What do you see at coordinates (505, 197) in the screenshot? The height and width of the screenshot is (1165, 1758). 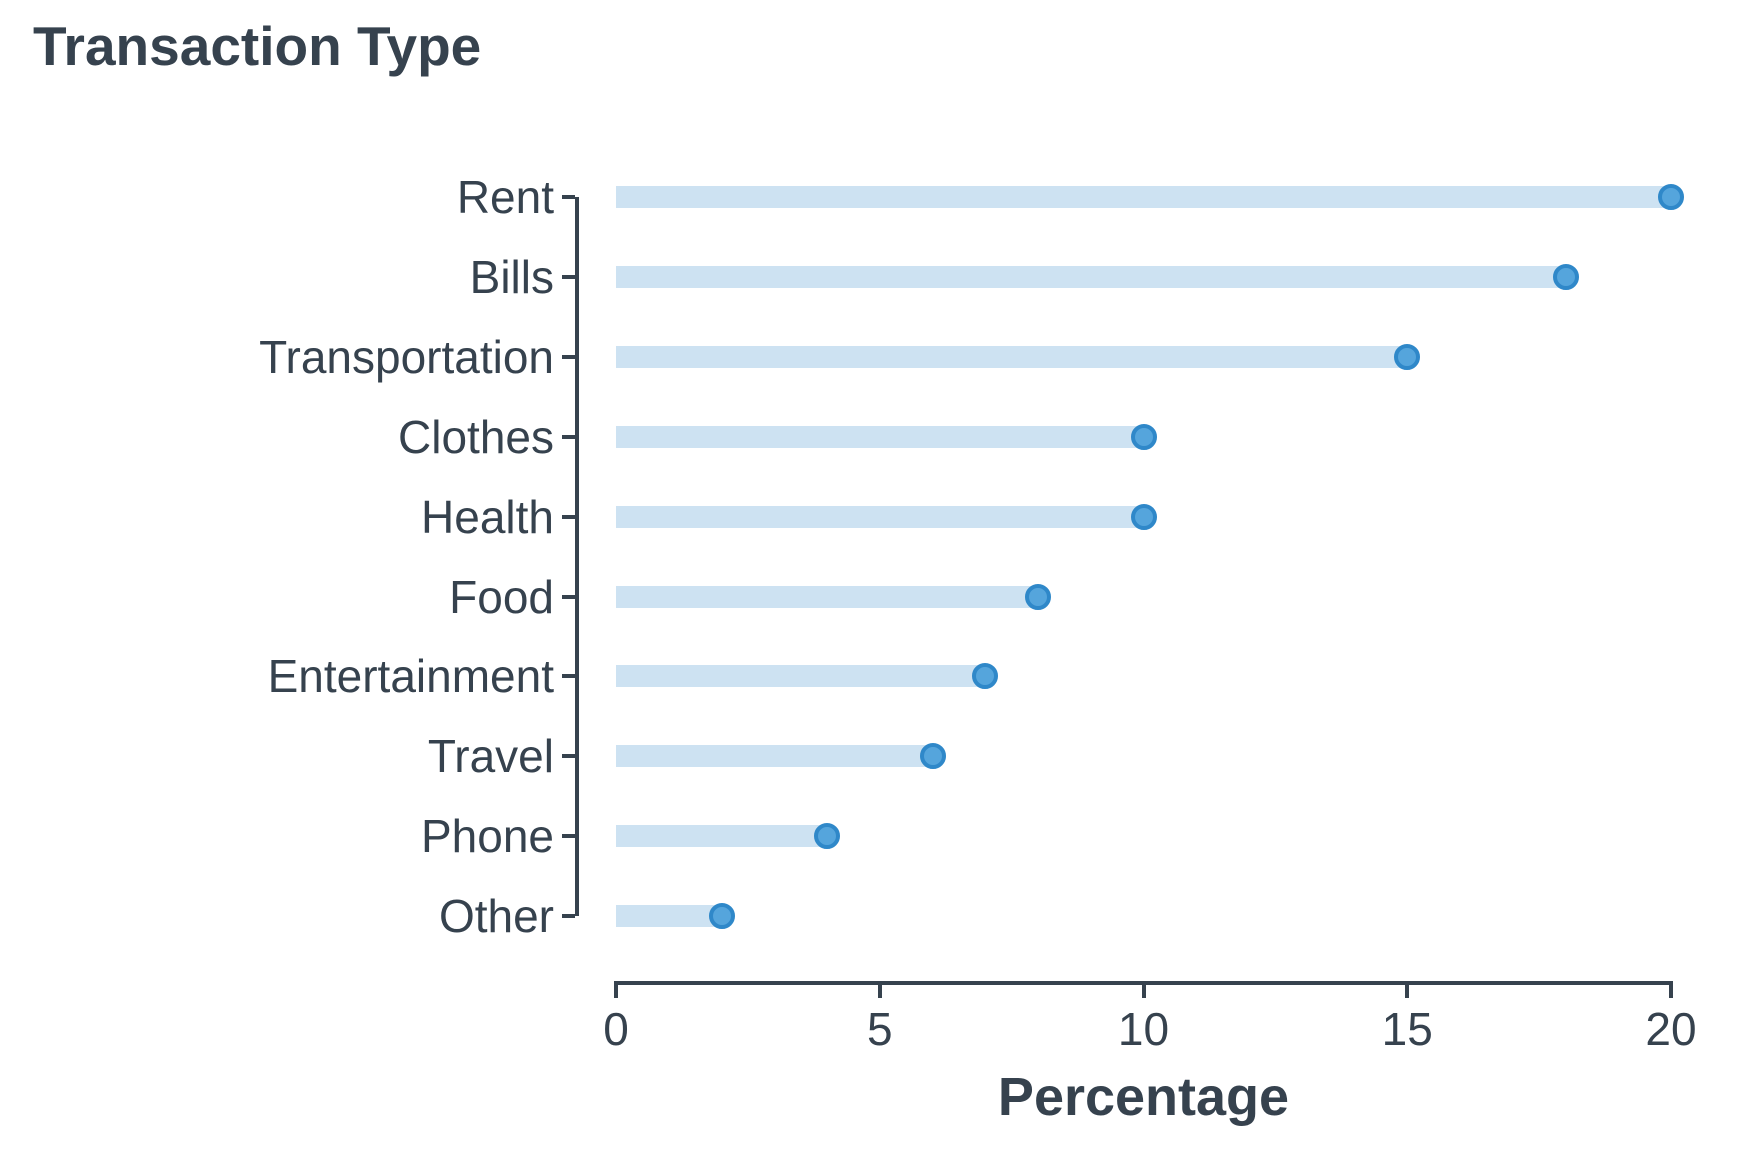 I see `category-label: Rent` at bounding box center [505, 197].